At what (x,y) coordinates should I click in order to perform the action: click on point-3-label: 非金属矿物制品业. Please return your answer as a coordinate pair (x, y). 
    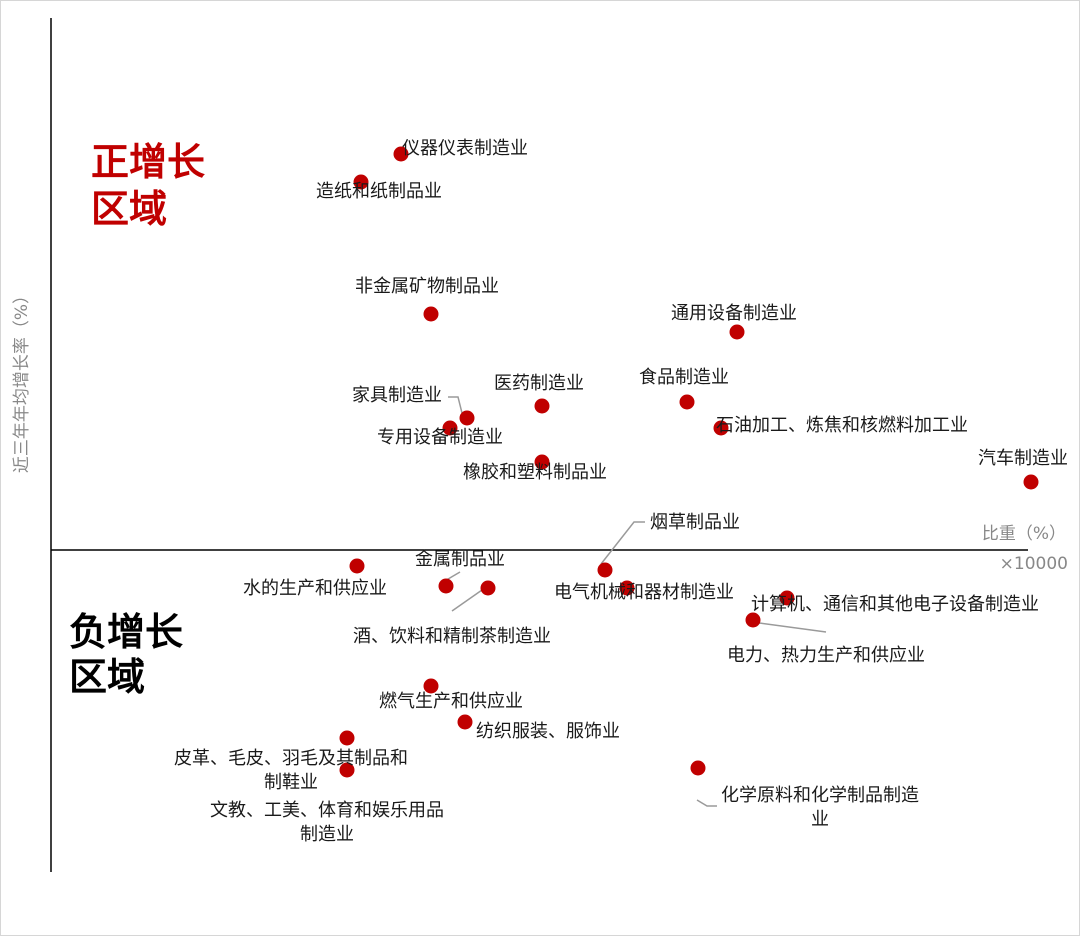
    Looking at the image, I should click on (427, 286).